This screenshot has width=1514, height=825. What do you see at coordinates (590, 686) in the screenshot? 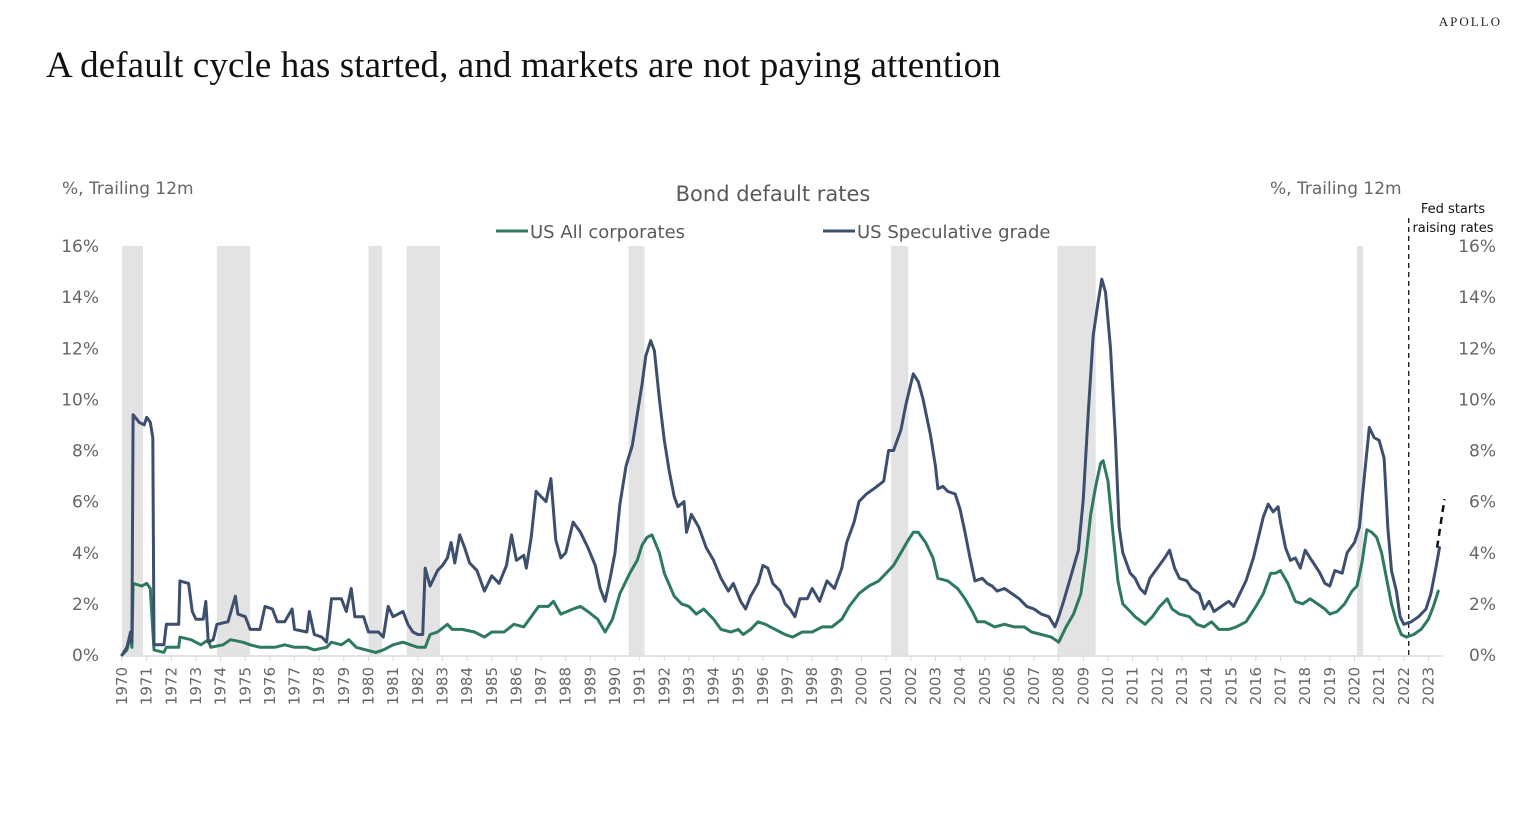
I see `x-tick-label: 1989` at bounding box center [590, 686].